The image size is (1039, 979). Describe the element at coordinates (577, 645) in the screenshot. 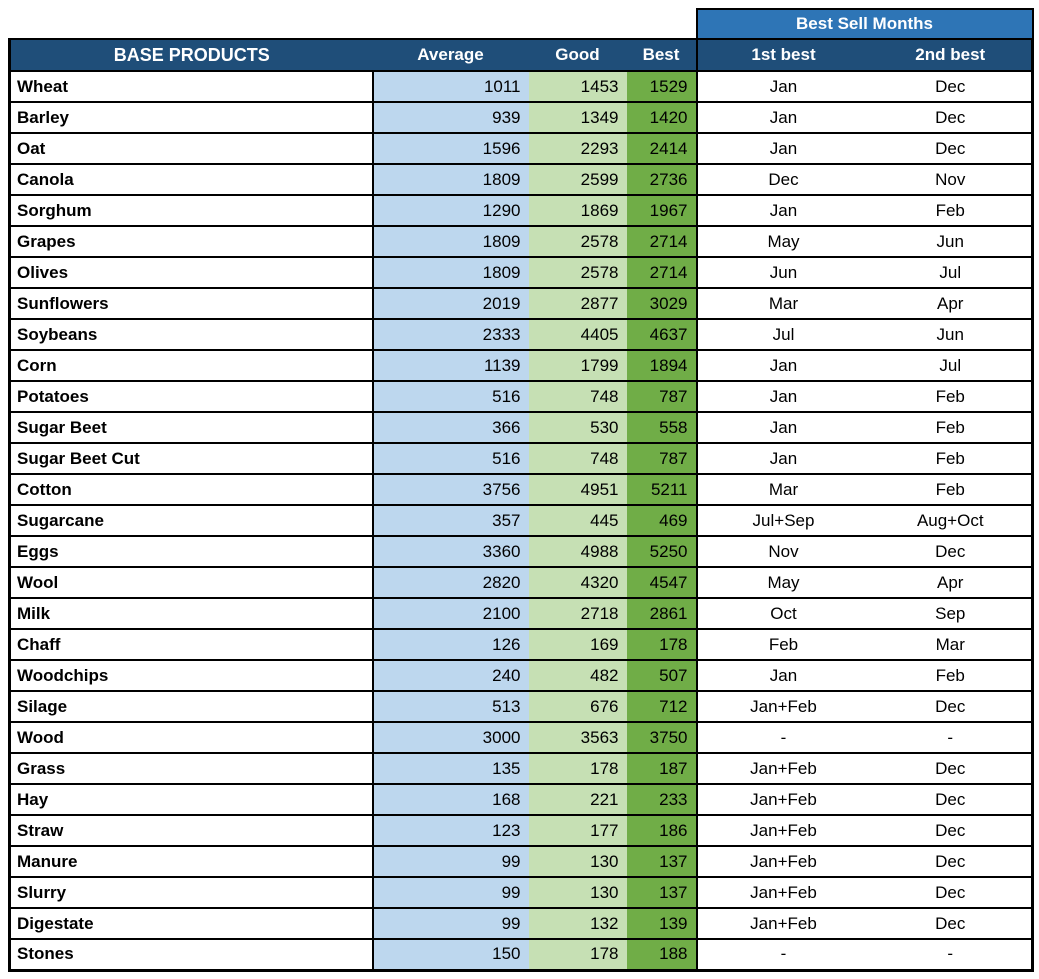

I see `good-price-cell: 169` at that location.